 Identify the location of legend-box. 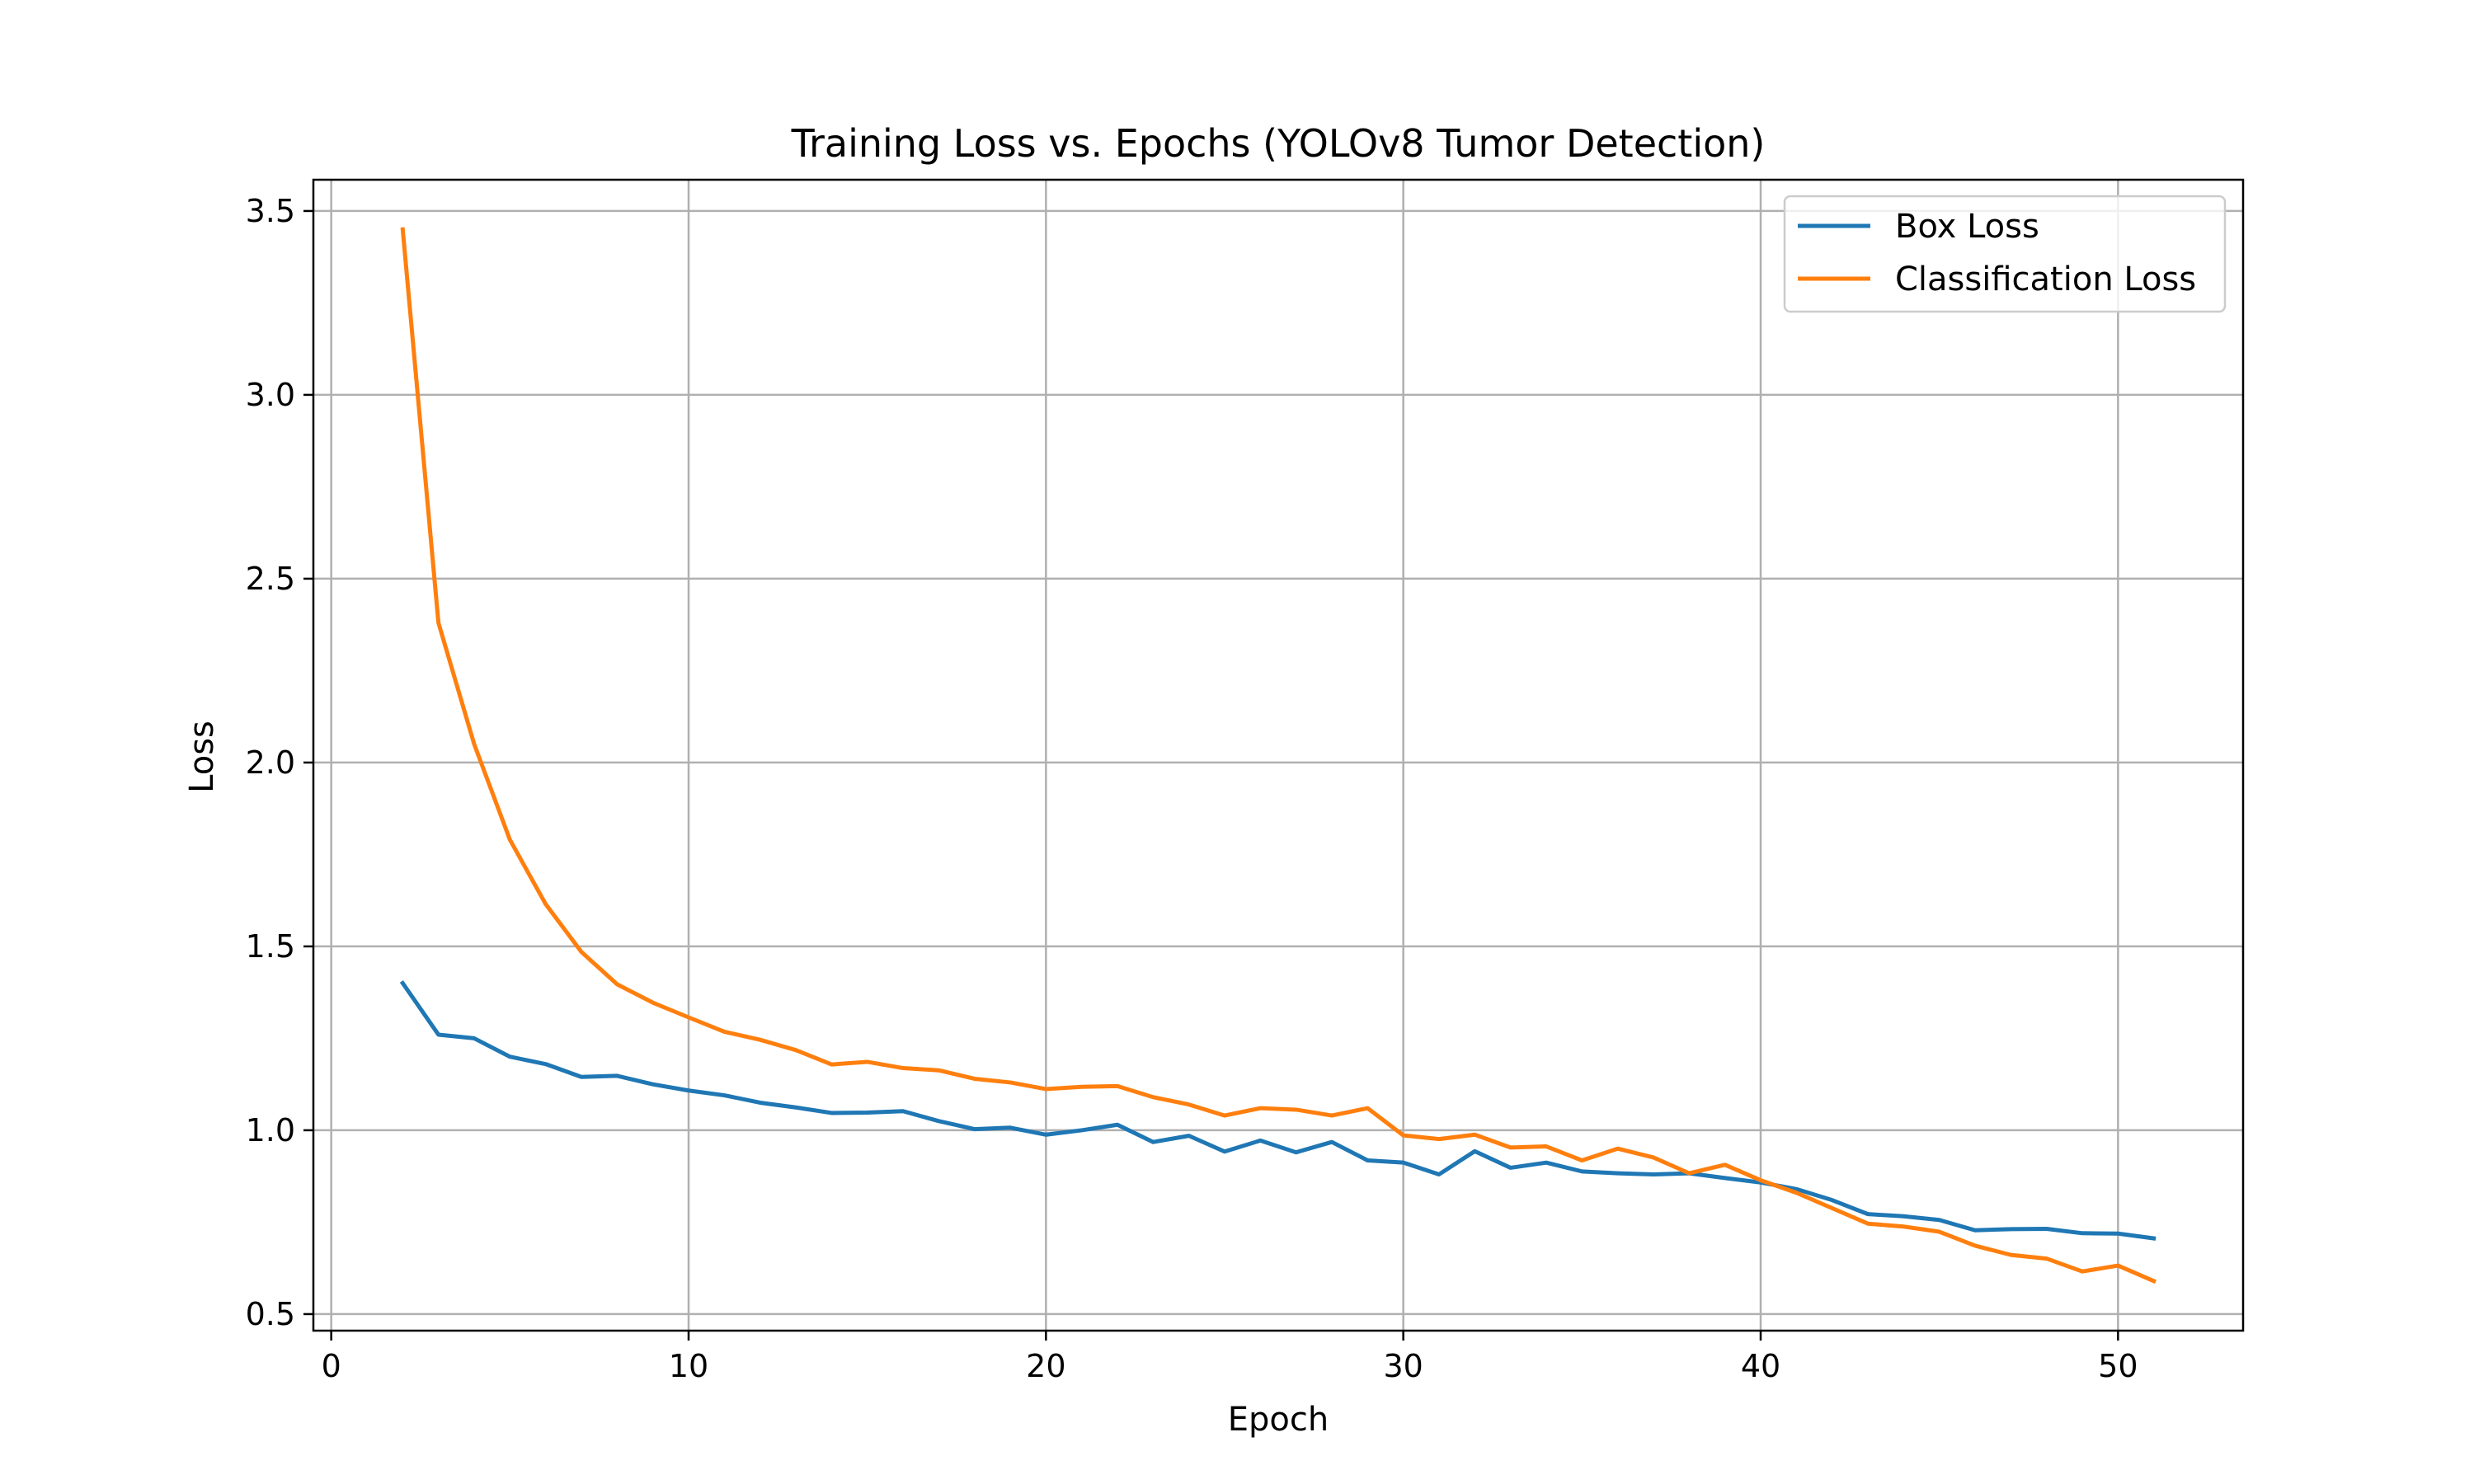
(2005, 254).